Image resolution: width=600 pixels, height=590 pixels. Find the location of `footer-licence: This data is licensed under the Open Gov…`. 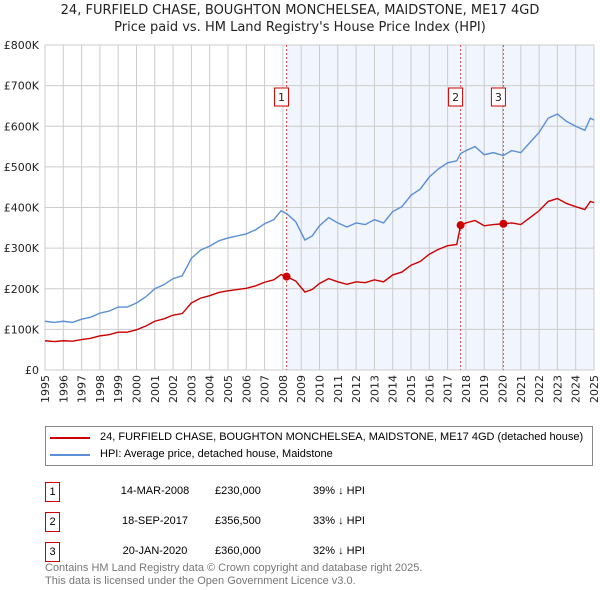

footer-licence: This data is licensed under the Open Gov… is located at coordinates (200, 581).